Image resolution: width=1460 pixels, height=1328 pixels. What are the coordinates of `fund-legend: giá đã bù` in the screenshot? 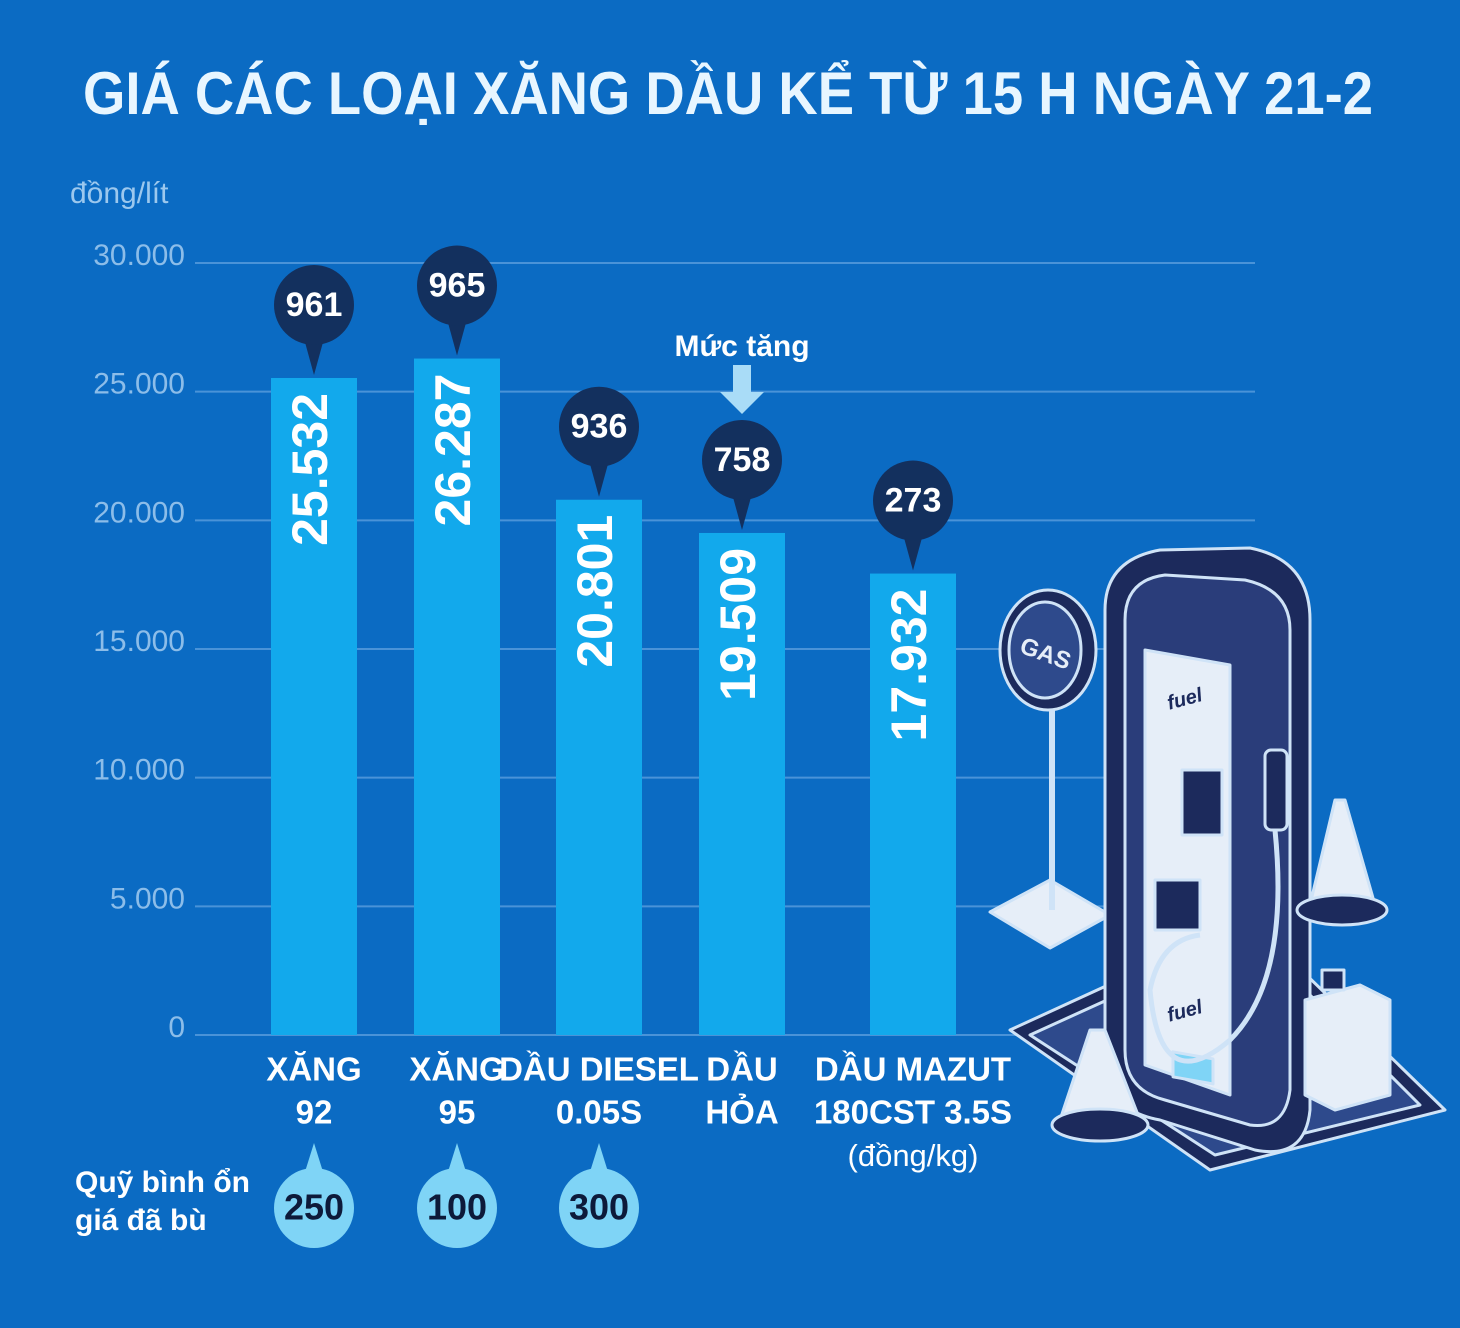 It's located at (141, 1220).